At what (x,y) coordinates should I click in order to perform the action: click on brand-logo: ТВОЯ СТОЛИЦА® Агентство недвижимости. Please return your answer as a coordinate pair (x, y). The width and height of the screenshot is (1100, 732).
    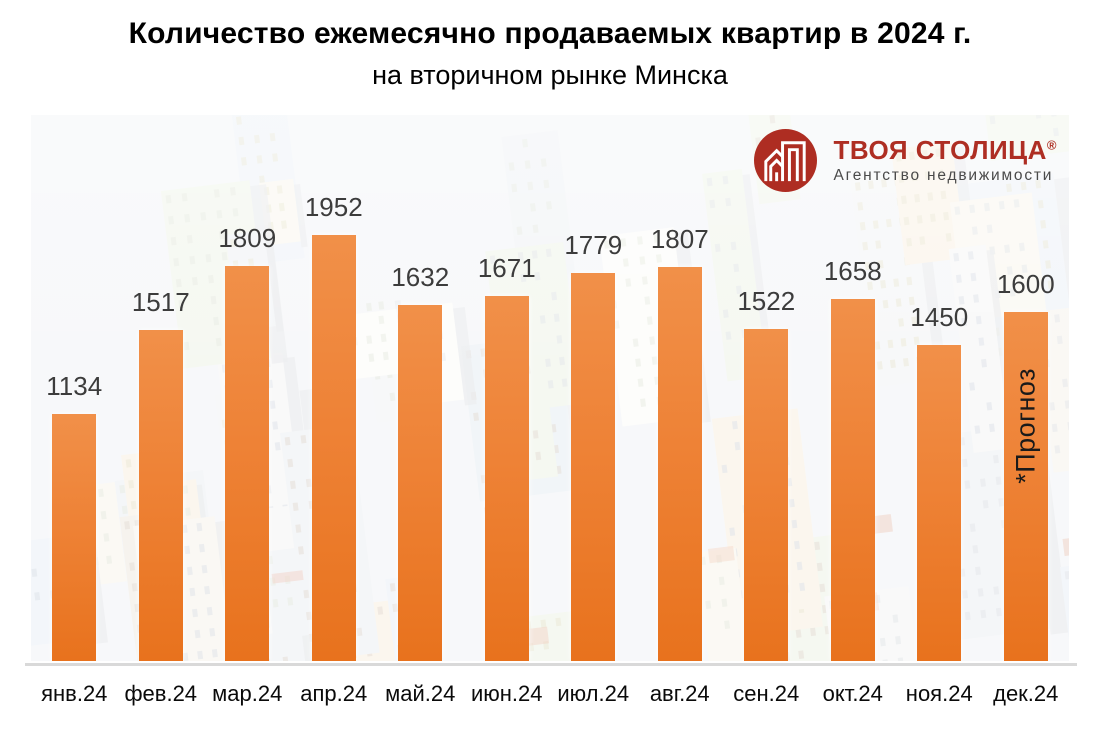
    Looking at the image, I should click on (905, 160).